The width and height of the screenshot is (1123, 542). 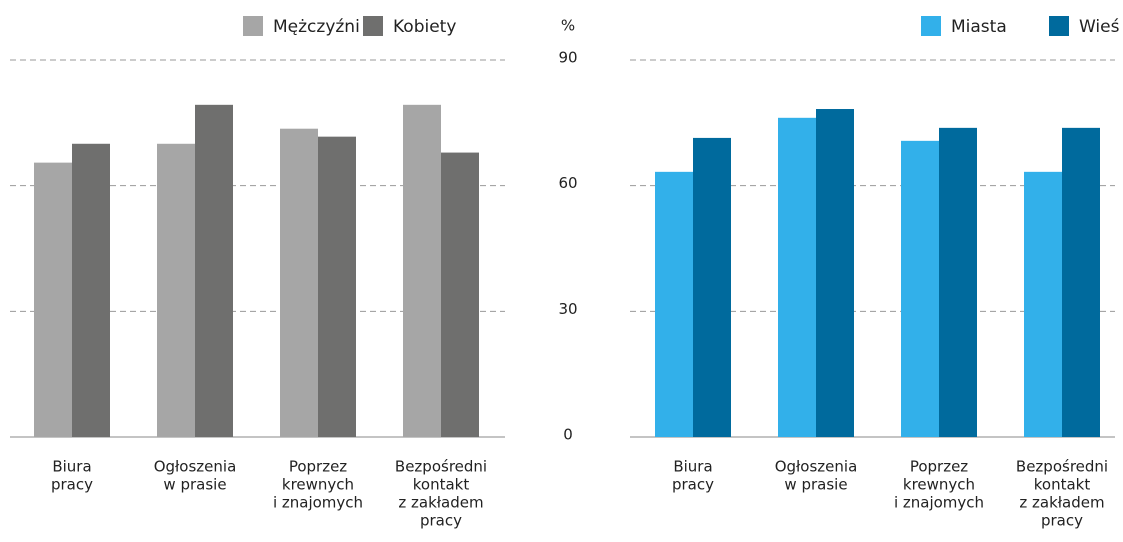 I want to click on legend-label: Kobiety, so click(x=424, y=27).